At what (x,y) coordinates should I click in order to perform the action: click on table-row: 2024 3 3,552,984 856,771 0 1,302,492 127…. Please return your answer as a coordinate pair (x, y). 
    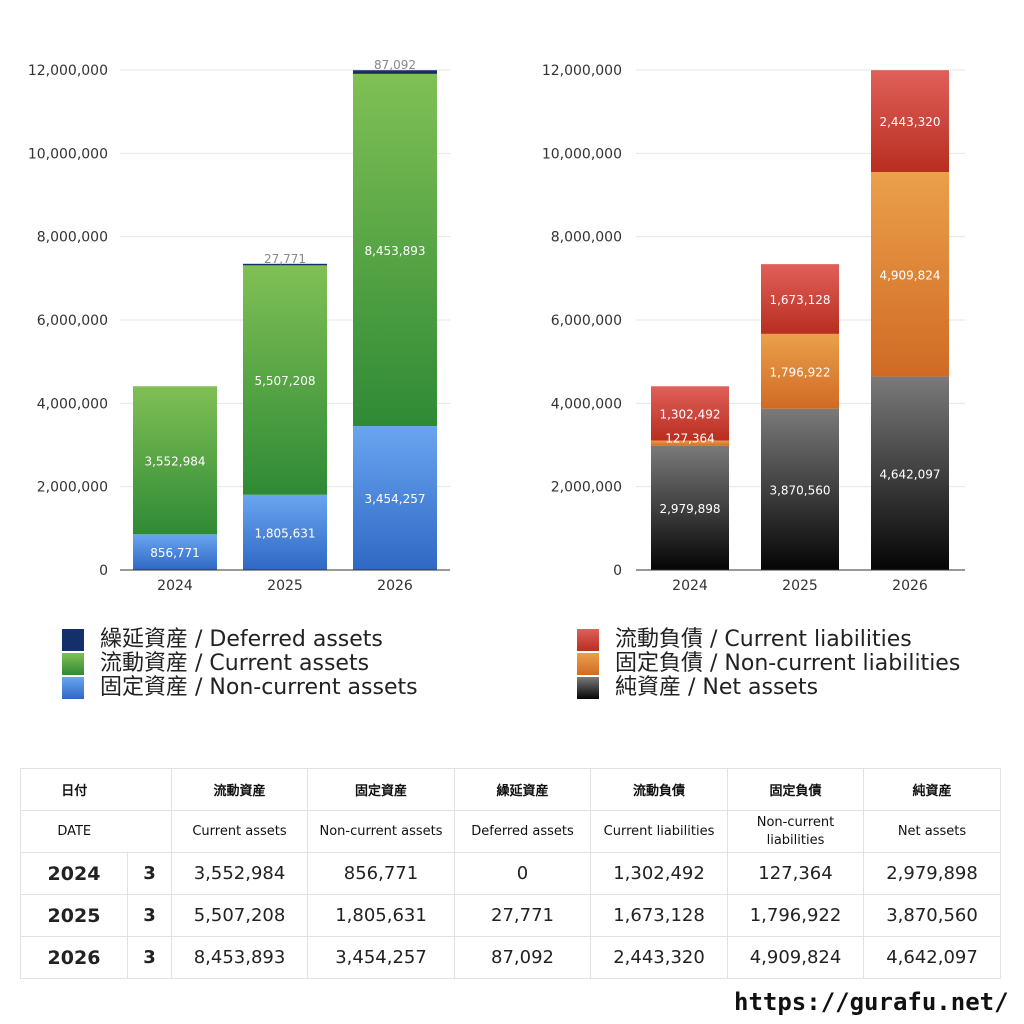
    Looking at the image, I should click on (510, 873).